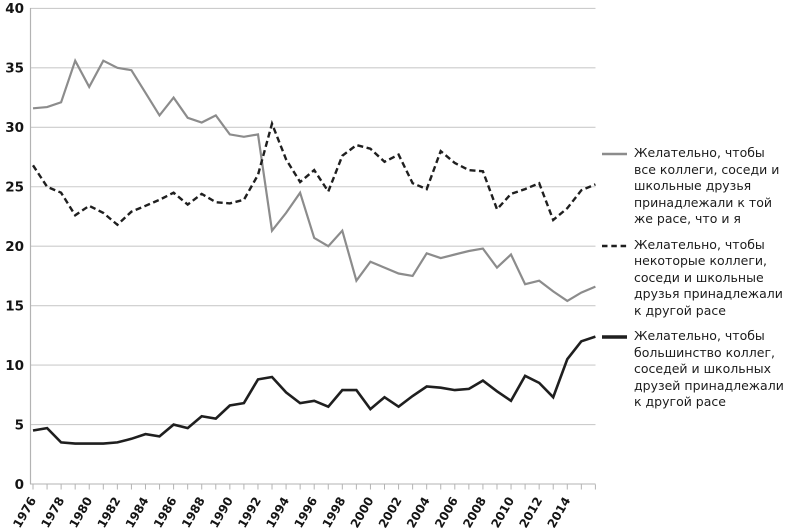 Image resolution: width=790 pixels, height=531 pixels. Describe the element at coordinates (14, 69) in the screenshot. I see `y-axis-label: 35` at that location.